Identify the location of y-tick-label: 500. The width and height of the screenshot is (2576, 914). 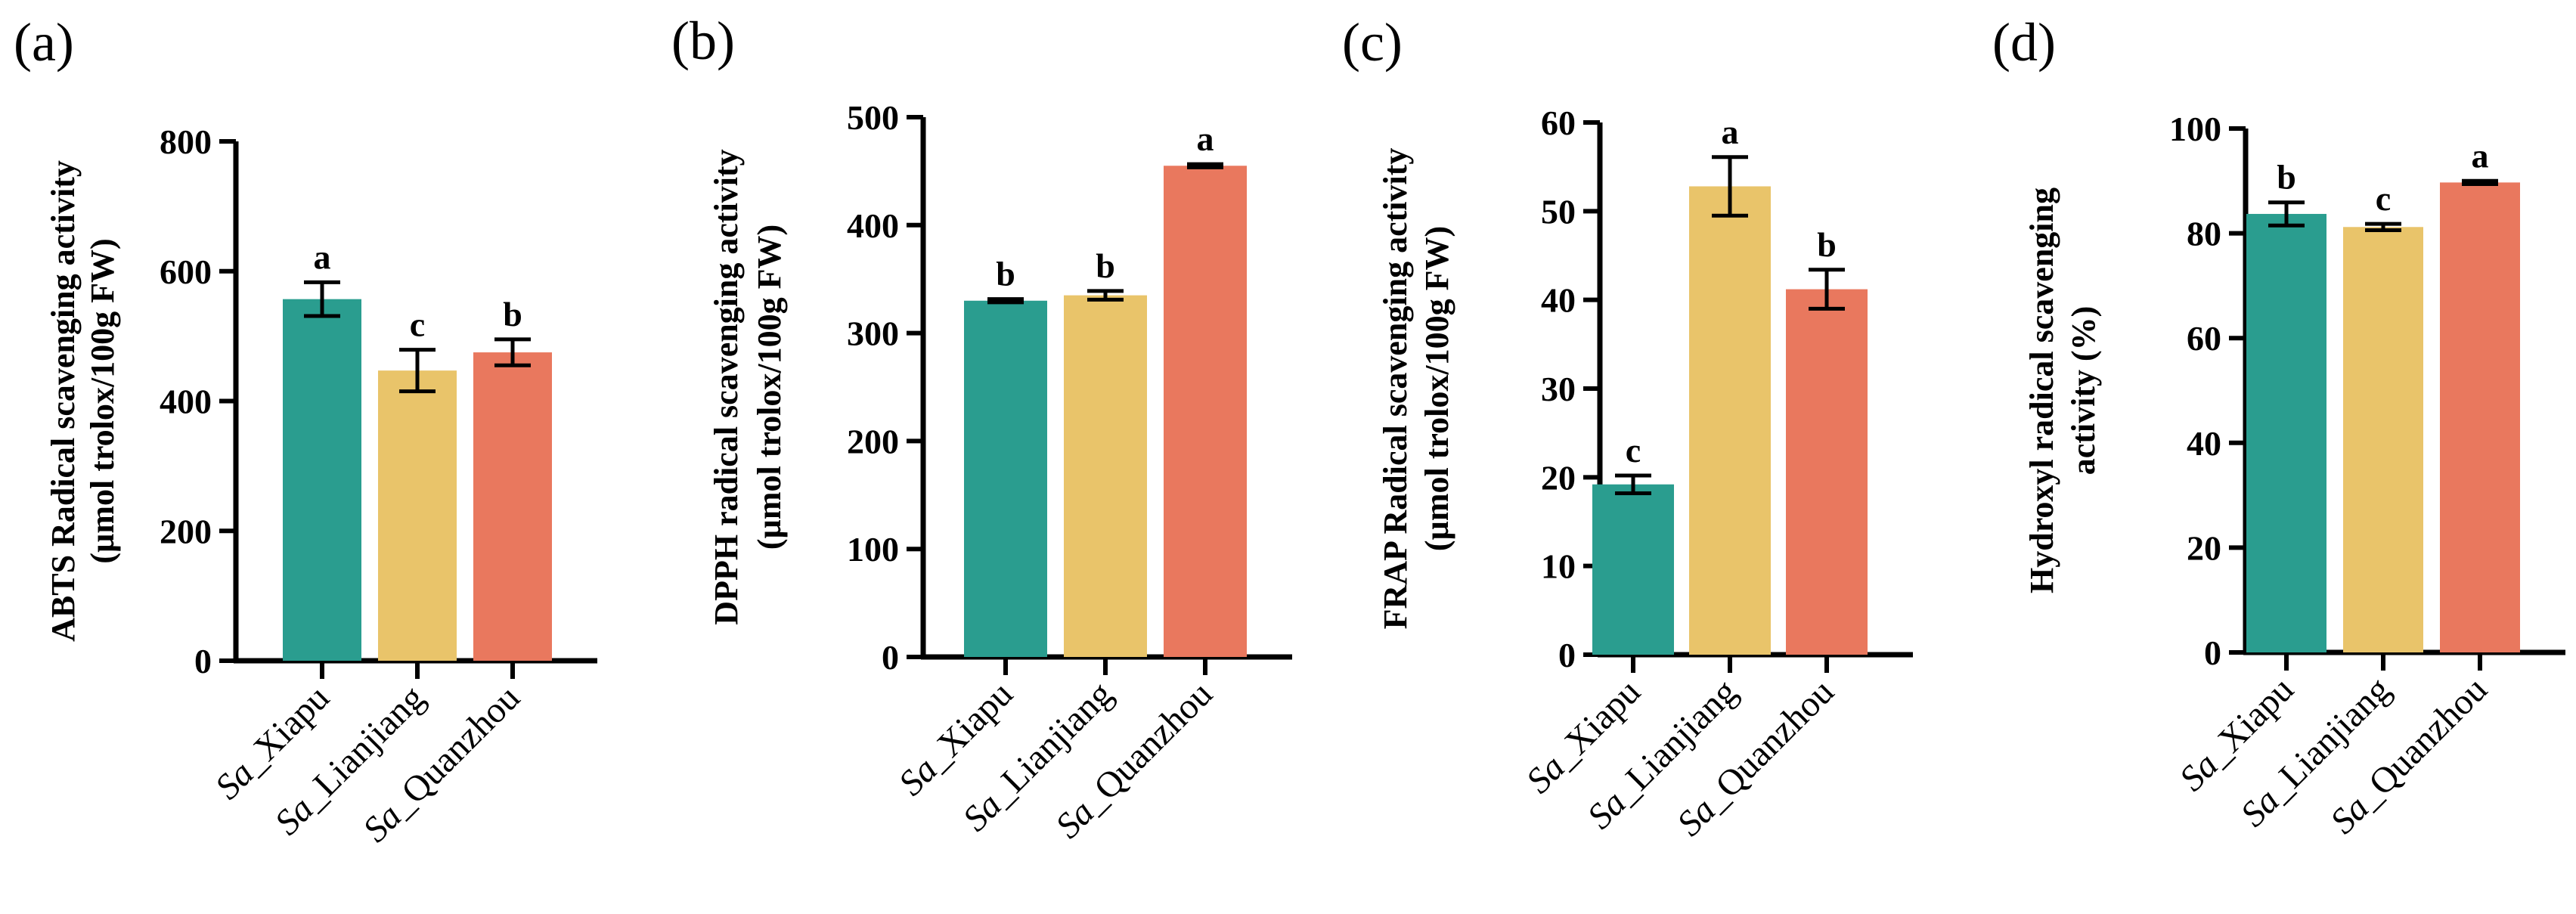
(873, 118).